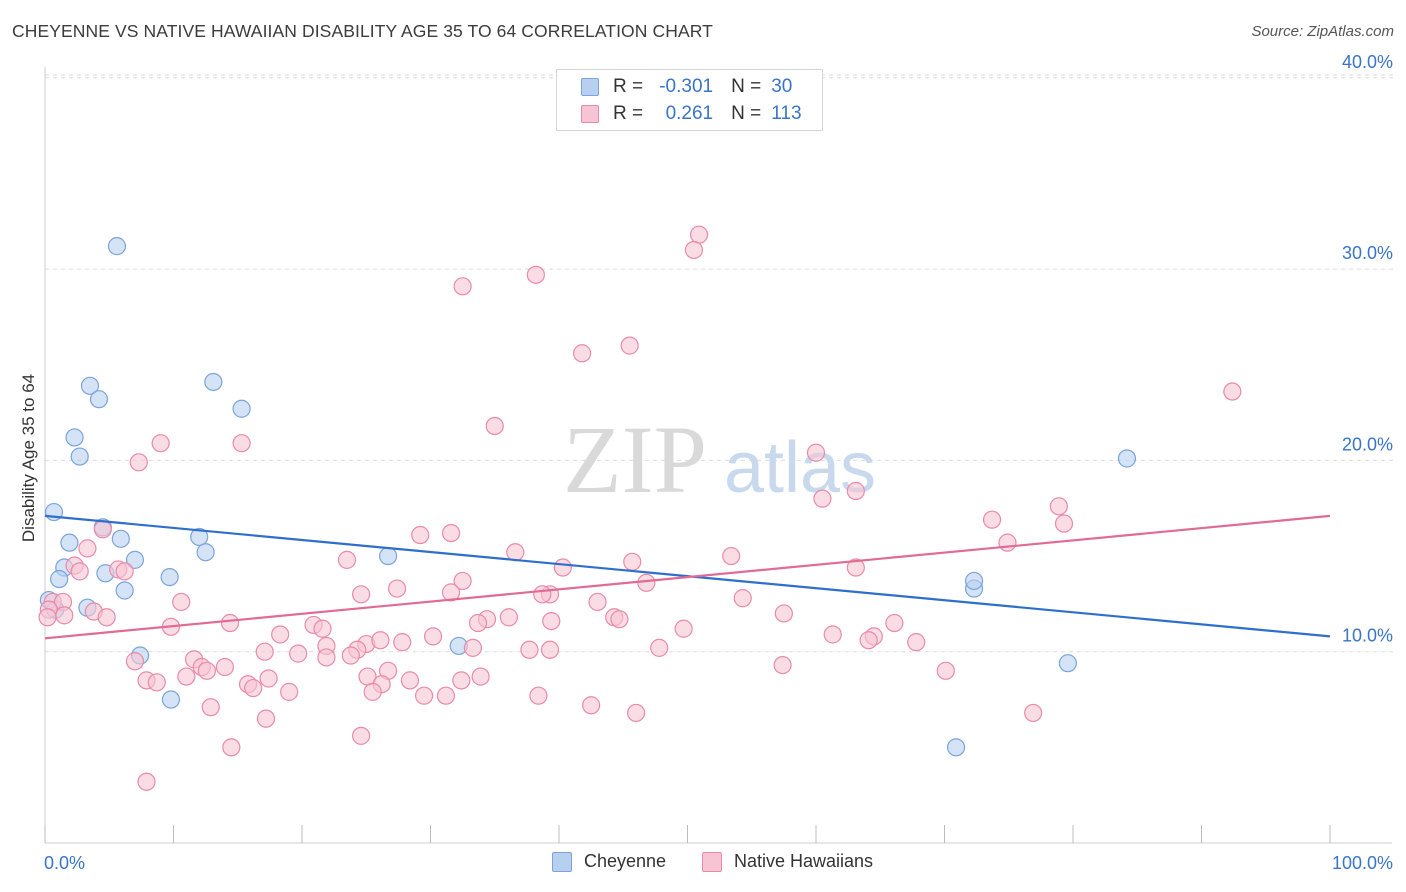 The height and width of the screenshot is (892, 1406). Describe the element at coordinates (590, 87) in the screenshot. I see `cheyenne-swatch` at that location.